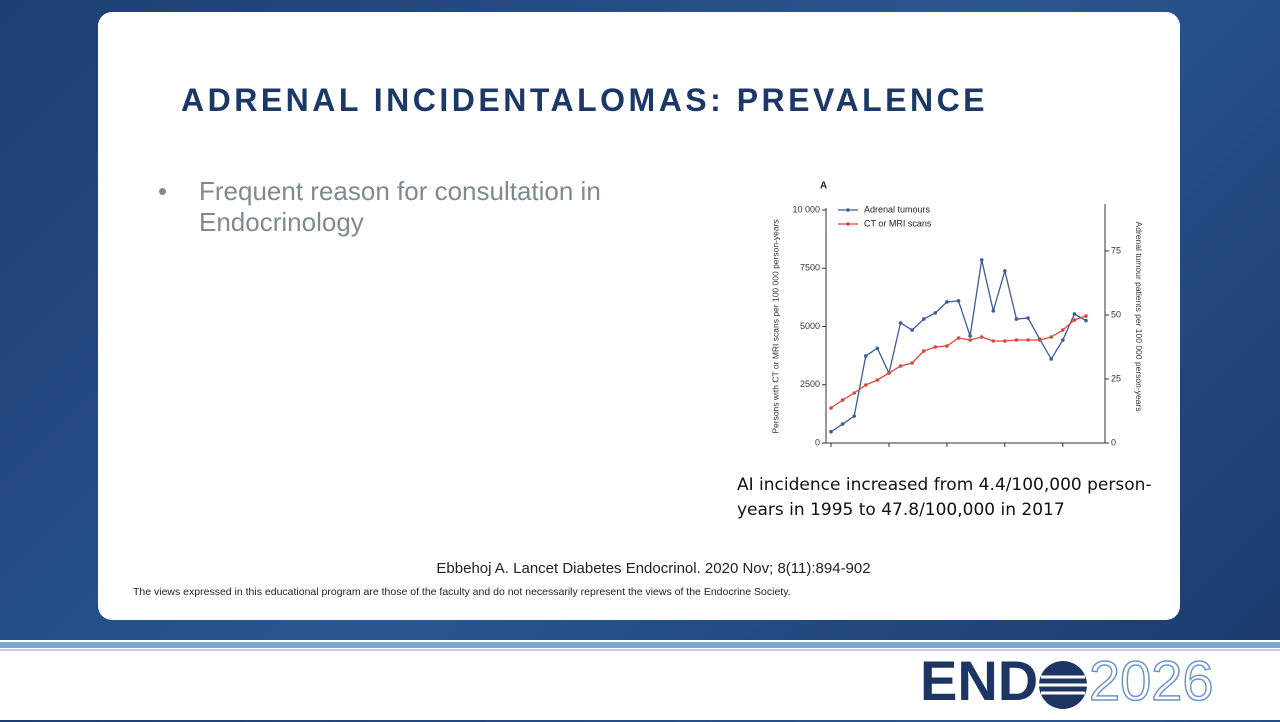  What do you see at coordinates (979, 682) in the screenshot?
I see `logo-word: END` at bounding box center [979, 682].